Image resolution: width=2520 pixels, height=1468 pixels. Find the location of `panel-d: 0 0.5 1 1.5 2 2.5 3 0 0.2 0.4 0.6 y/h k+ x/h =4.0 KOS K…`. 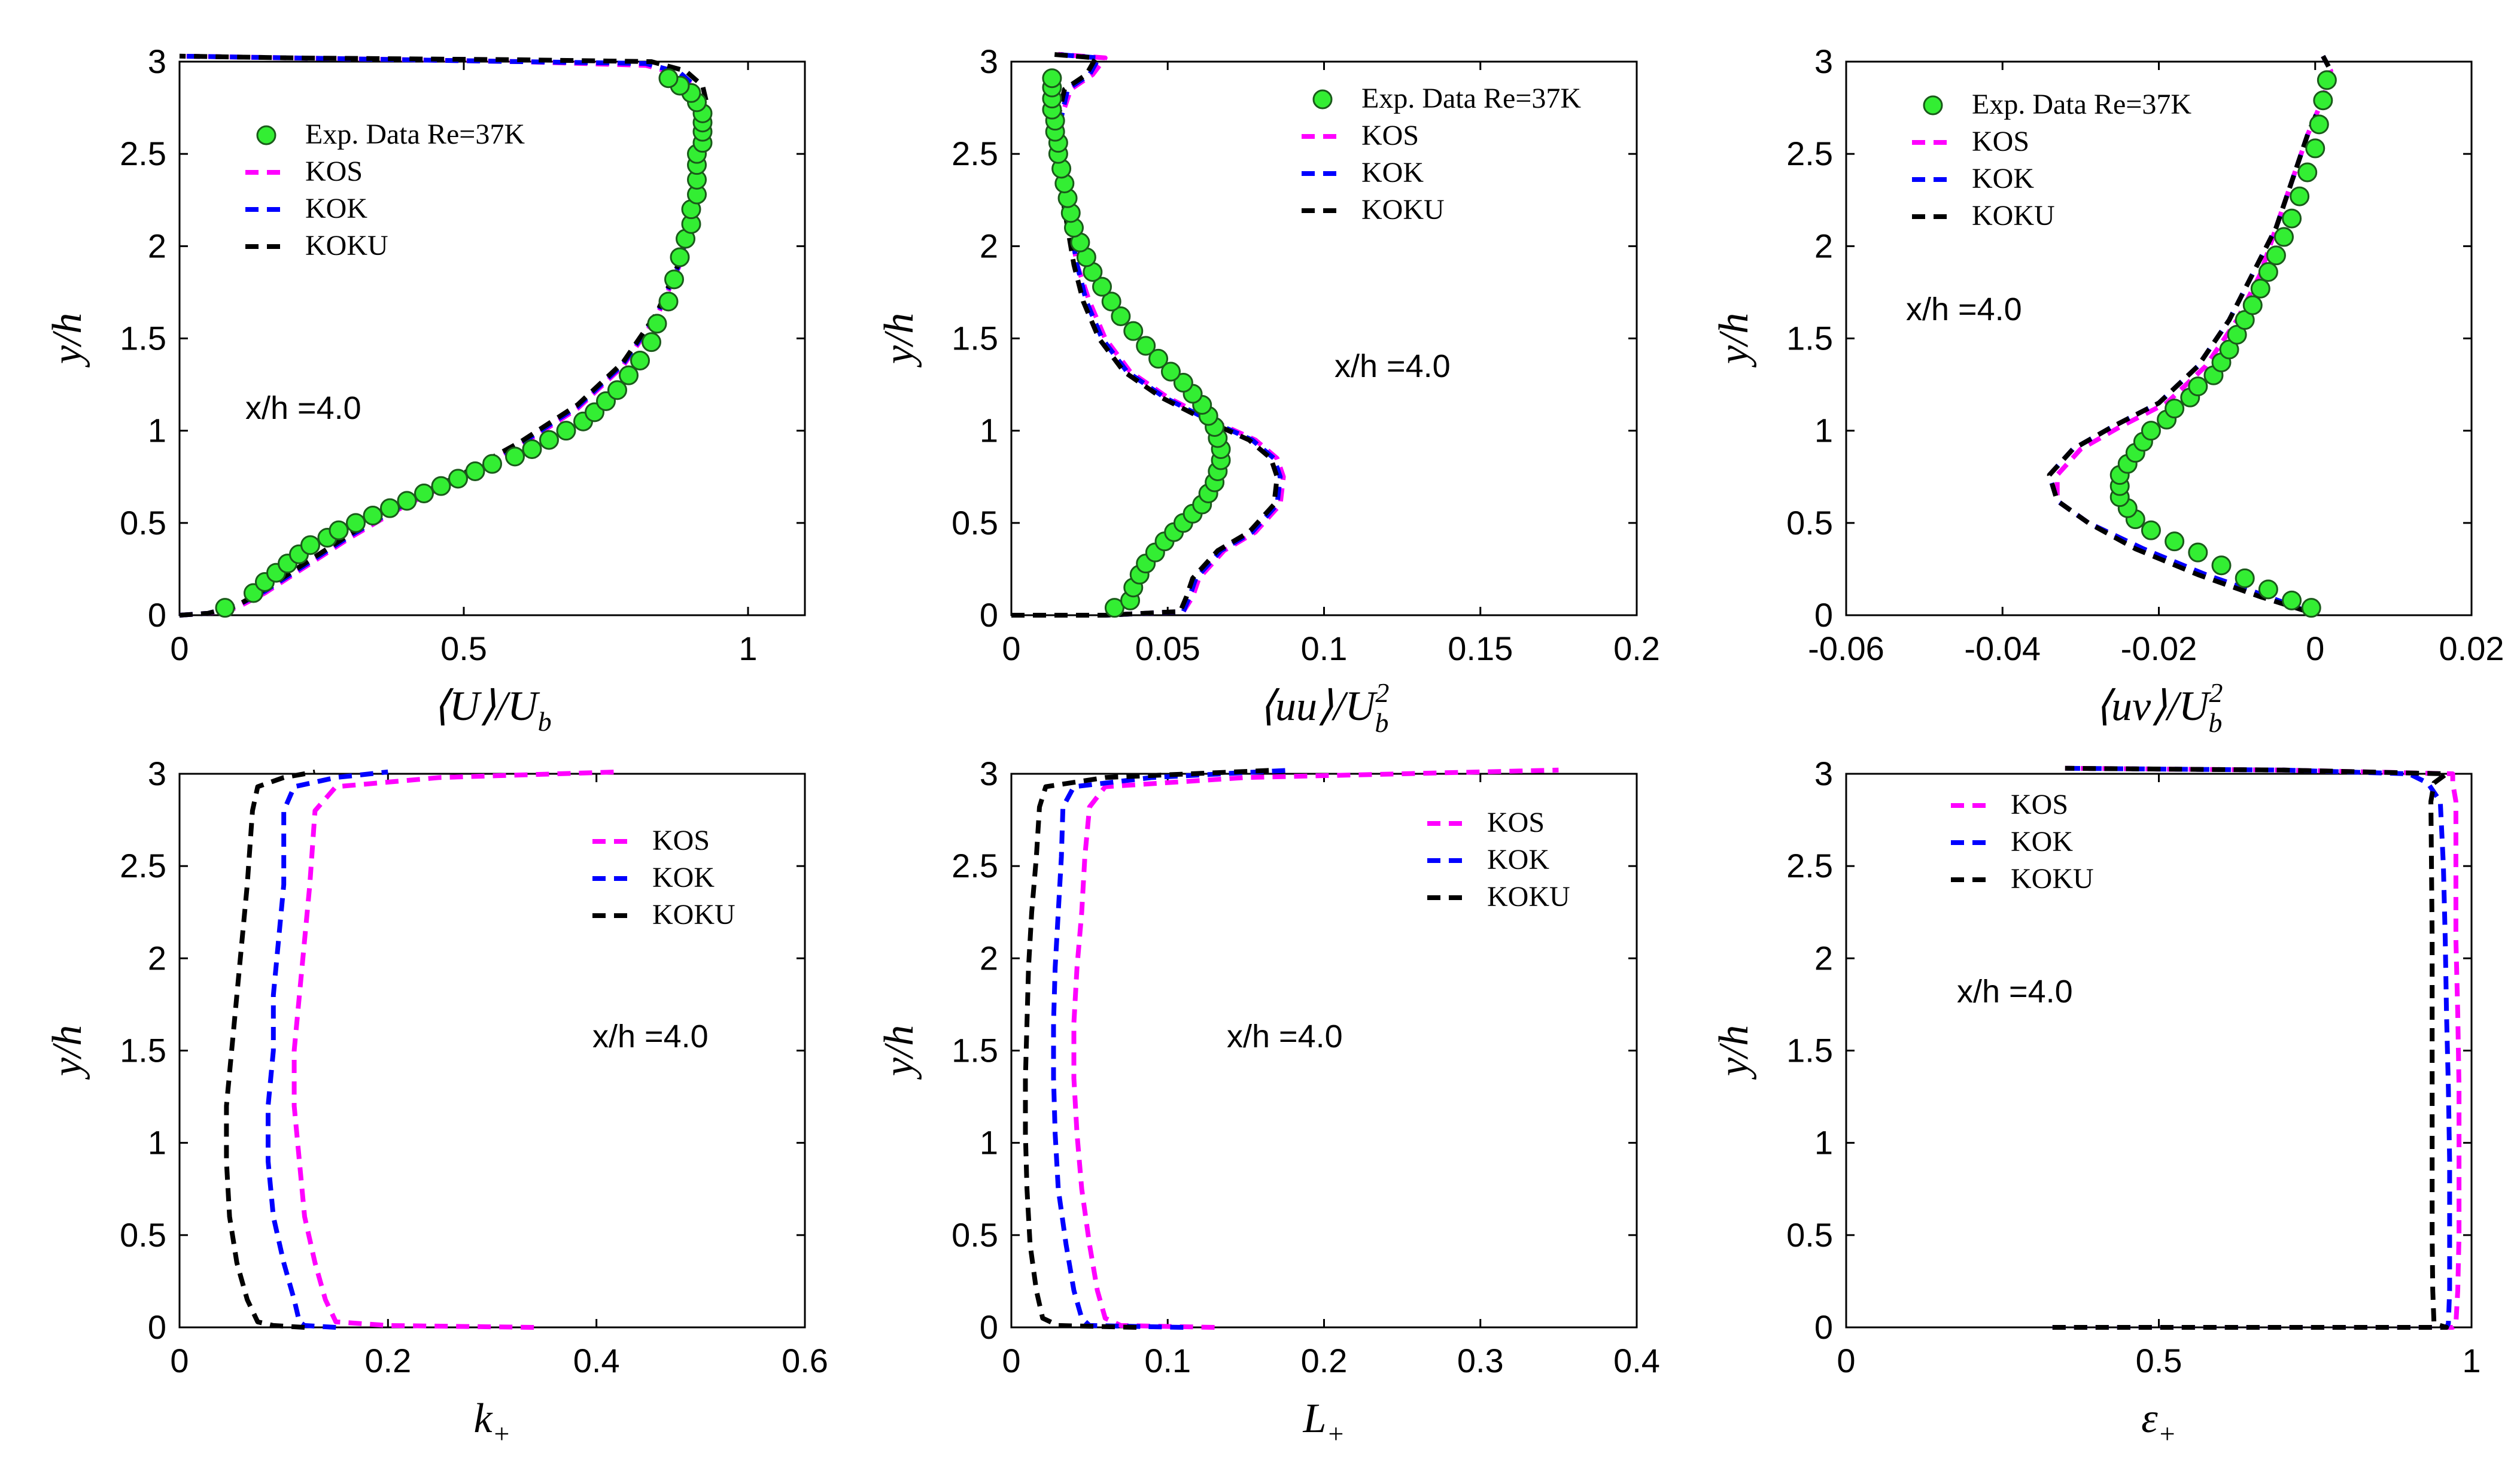

panel-d: 0 0.5 1 1.5 2 2.5 3 0 0.2 0.4 0.6 y/h k+ x/h =4.0 KOS K… is located at coordinates (436, 1102).